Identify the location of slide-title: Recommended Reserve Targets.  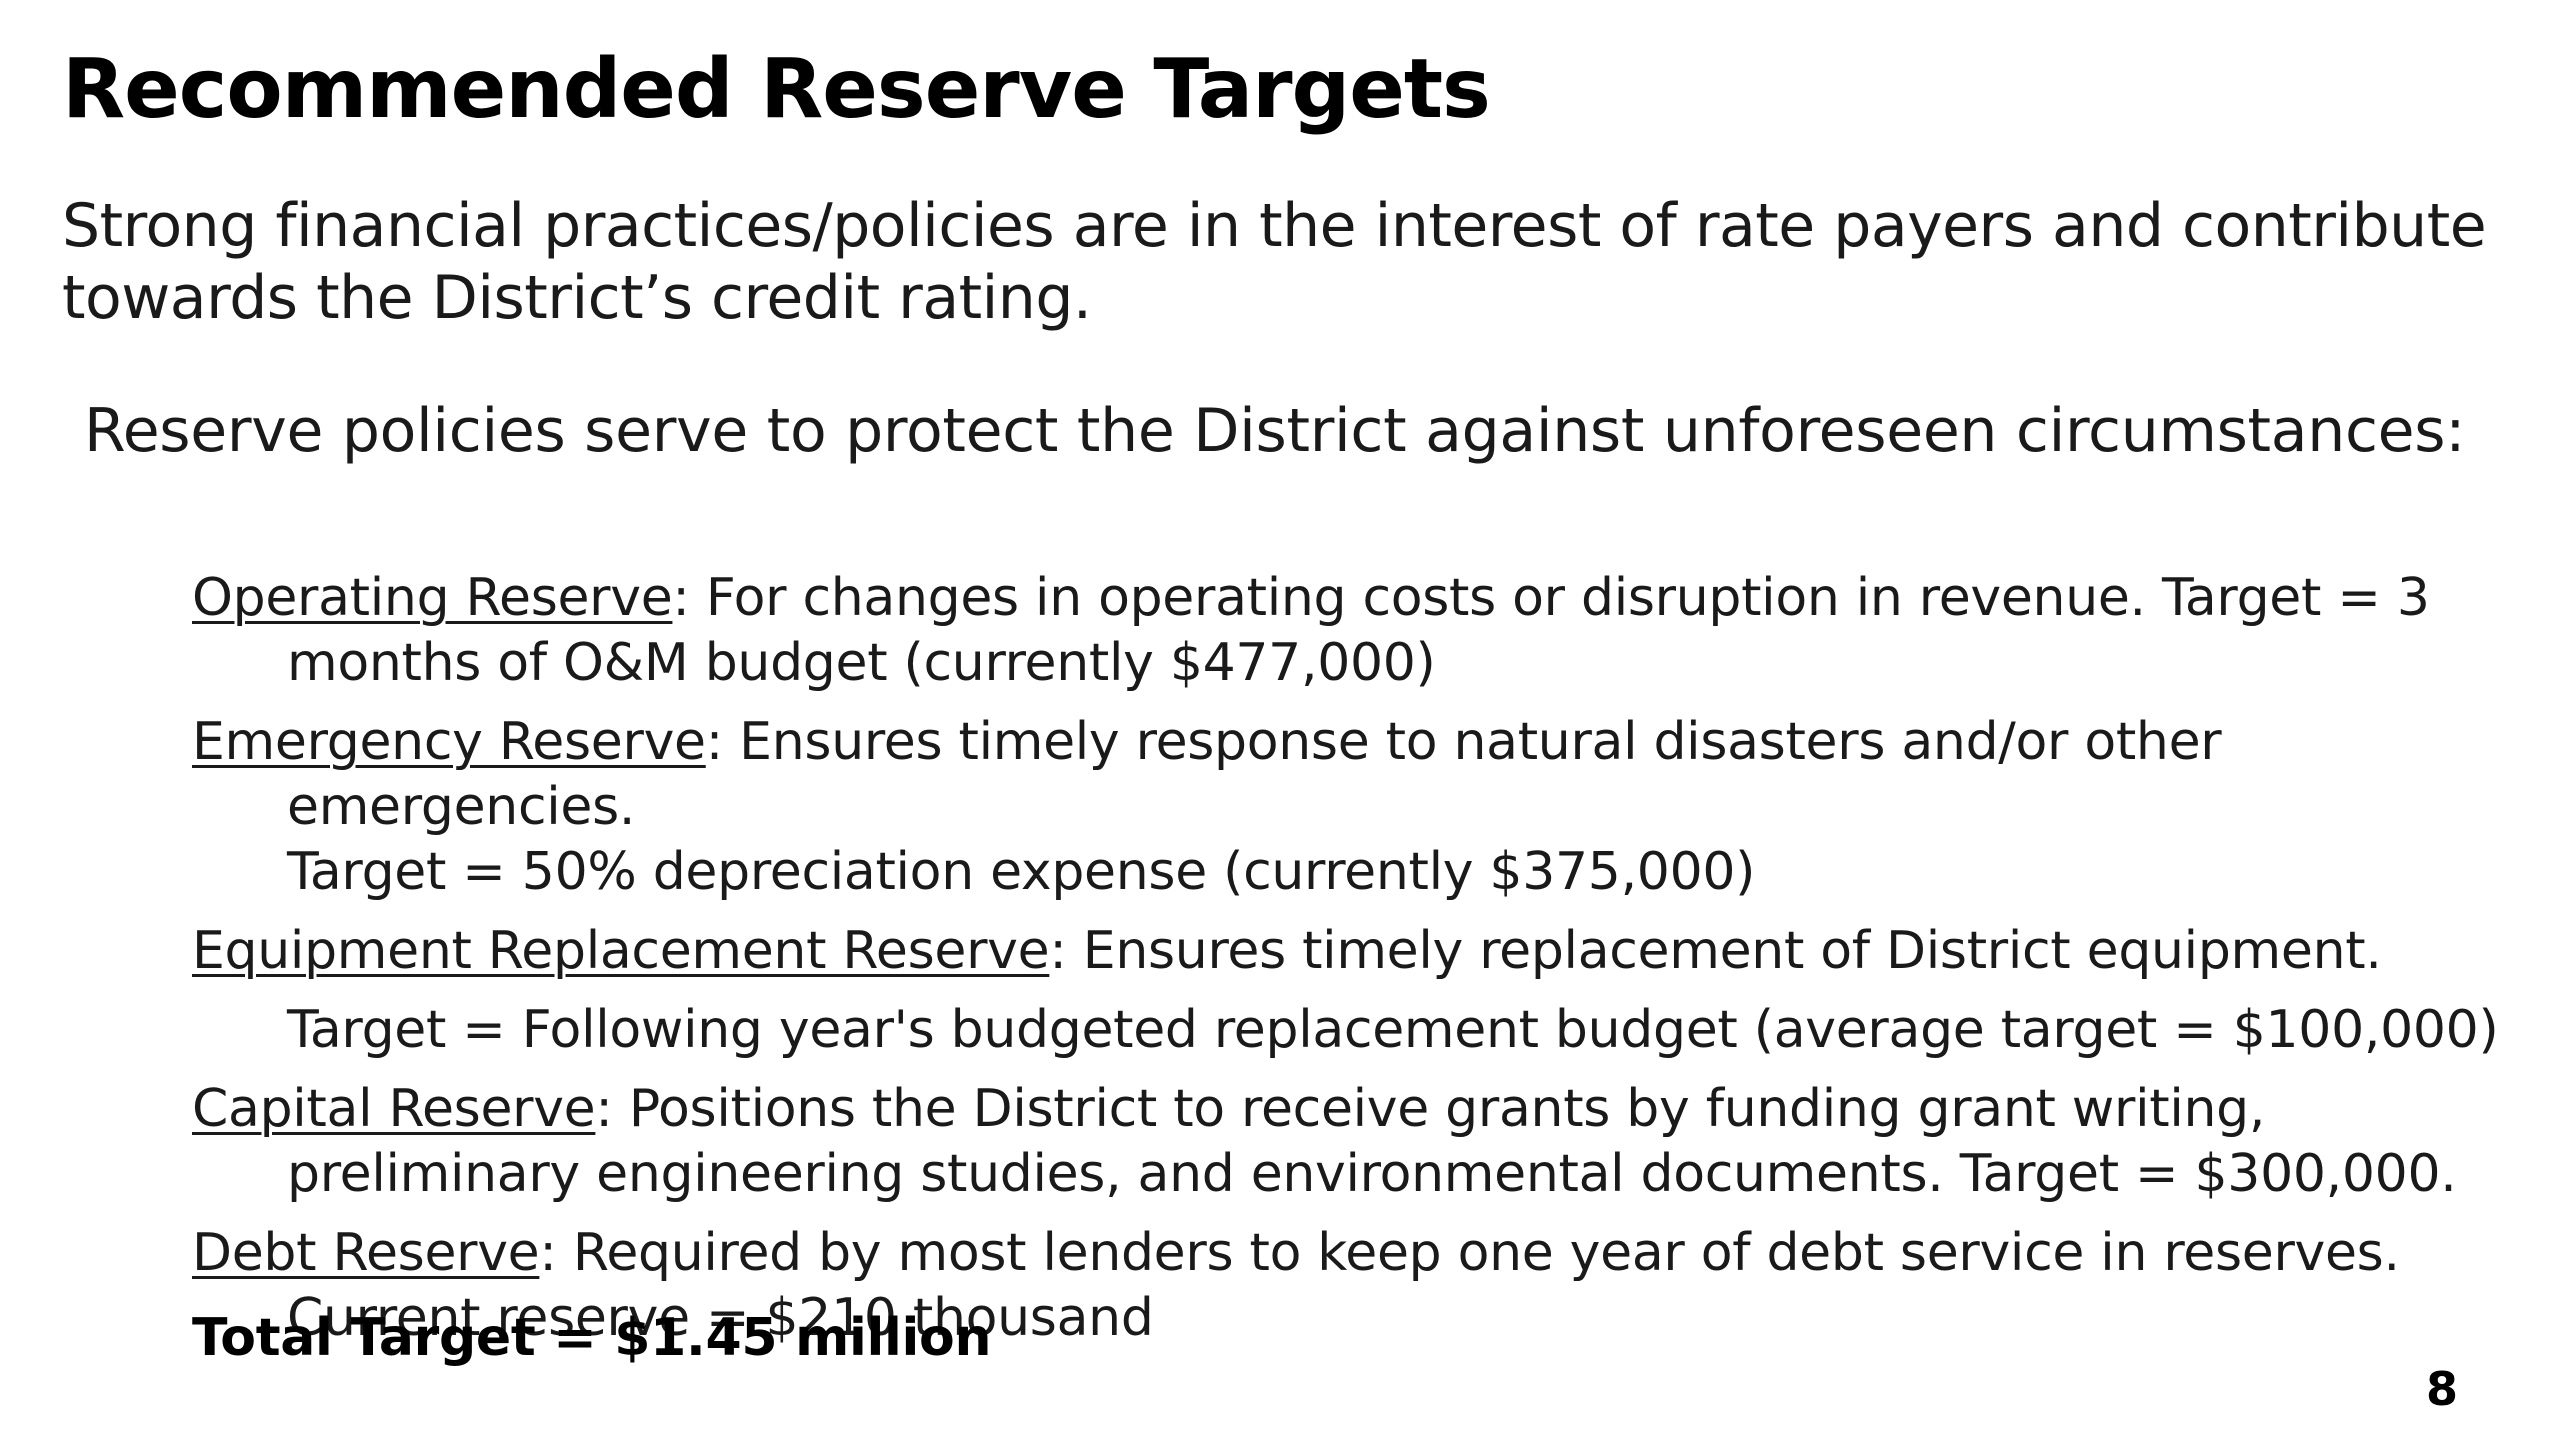
(776, 89).